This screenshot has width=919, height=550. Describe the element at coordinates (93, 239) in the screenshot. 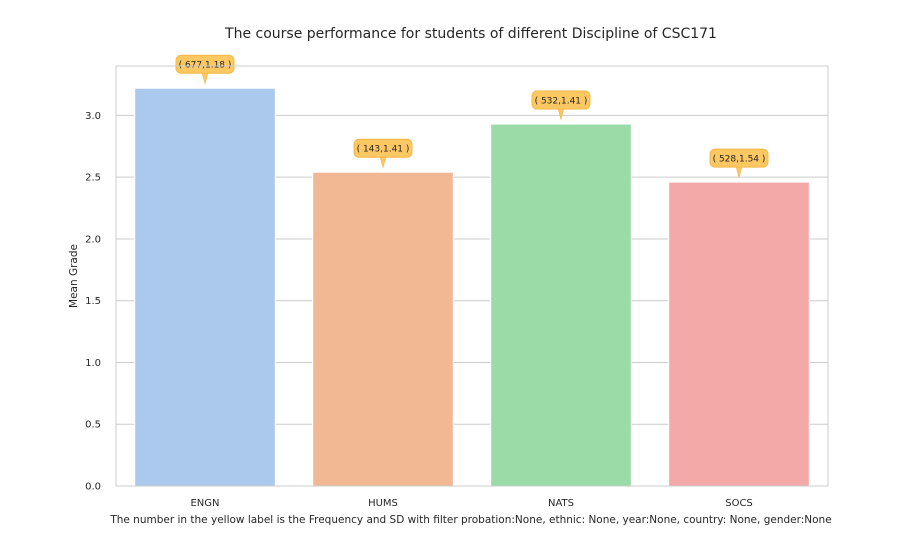

I see `y-tick-label: 2.0` at that location.